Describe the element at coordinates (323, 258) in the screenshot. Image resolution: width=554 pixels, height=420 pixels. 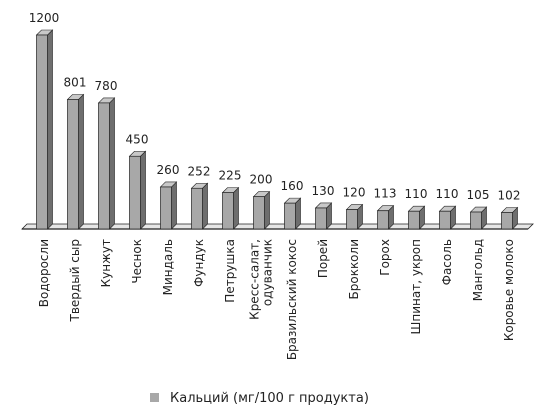
I see `tick-label: Порей` at that location.